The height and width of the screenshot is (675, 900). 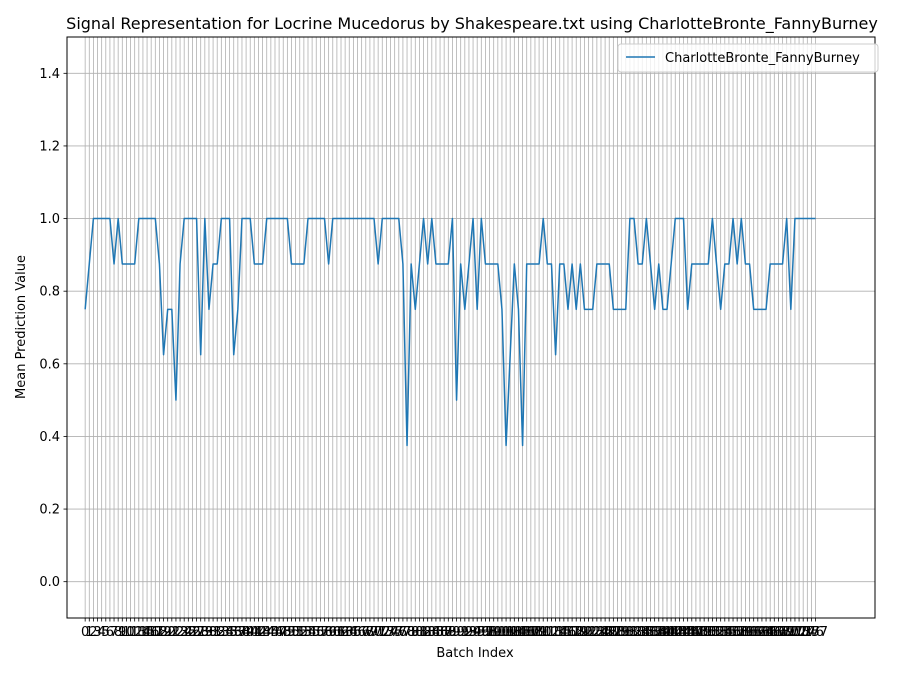 What do you see at coordinates (539, 632) in the screenshot?
I see `x-tick-label: 110` at bounding box center [539, 632].